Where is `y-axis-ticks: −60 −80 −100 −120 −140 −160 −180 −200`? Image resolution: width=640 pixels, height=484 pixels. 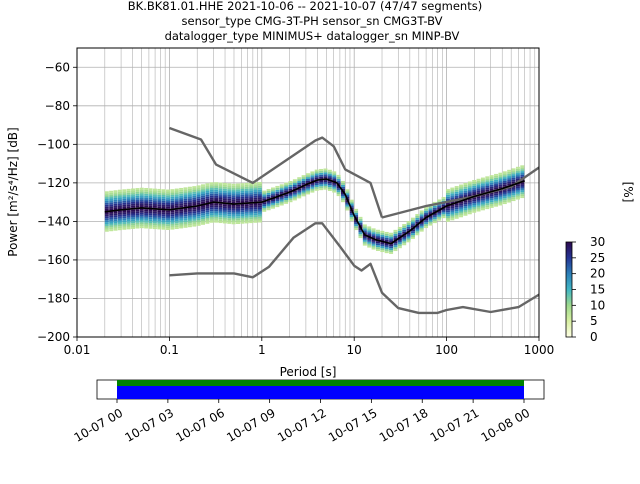 y-axis-ticks: −60 −80 −100 −120 −140 −160 −180 −200 is located at coordinates (57, 202).